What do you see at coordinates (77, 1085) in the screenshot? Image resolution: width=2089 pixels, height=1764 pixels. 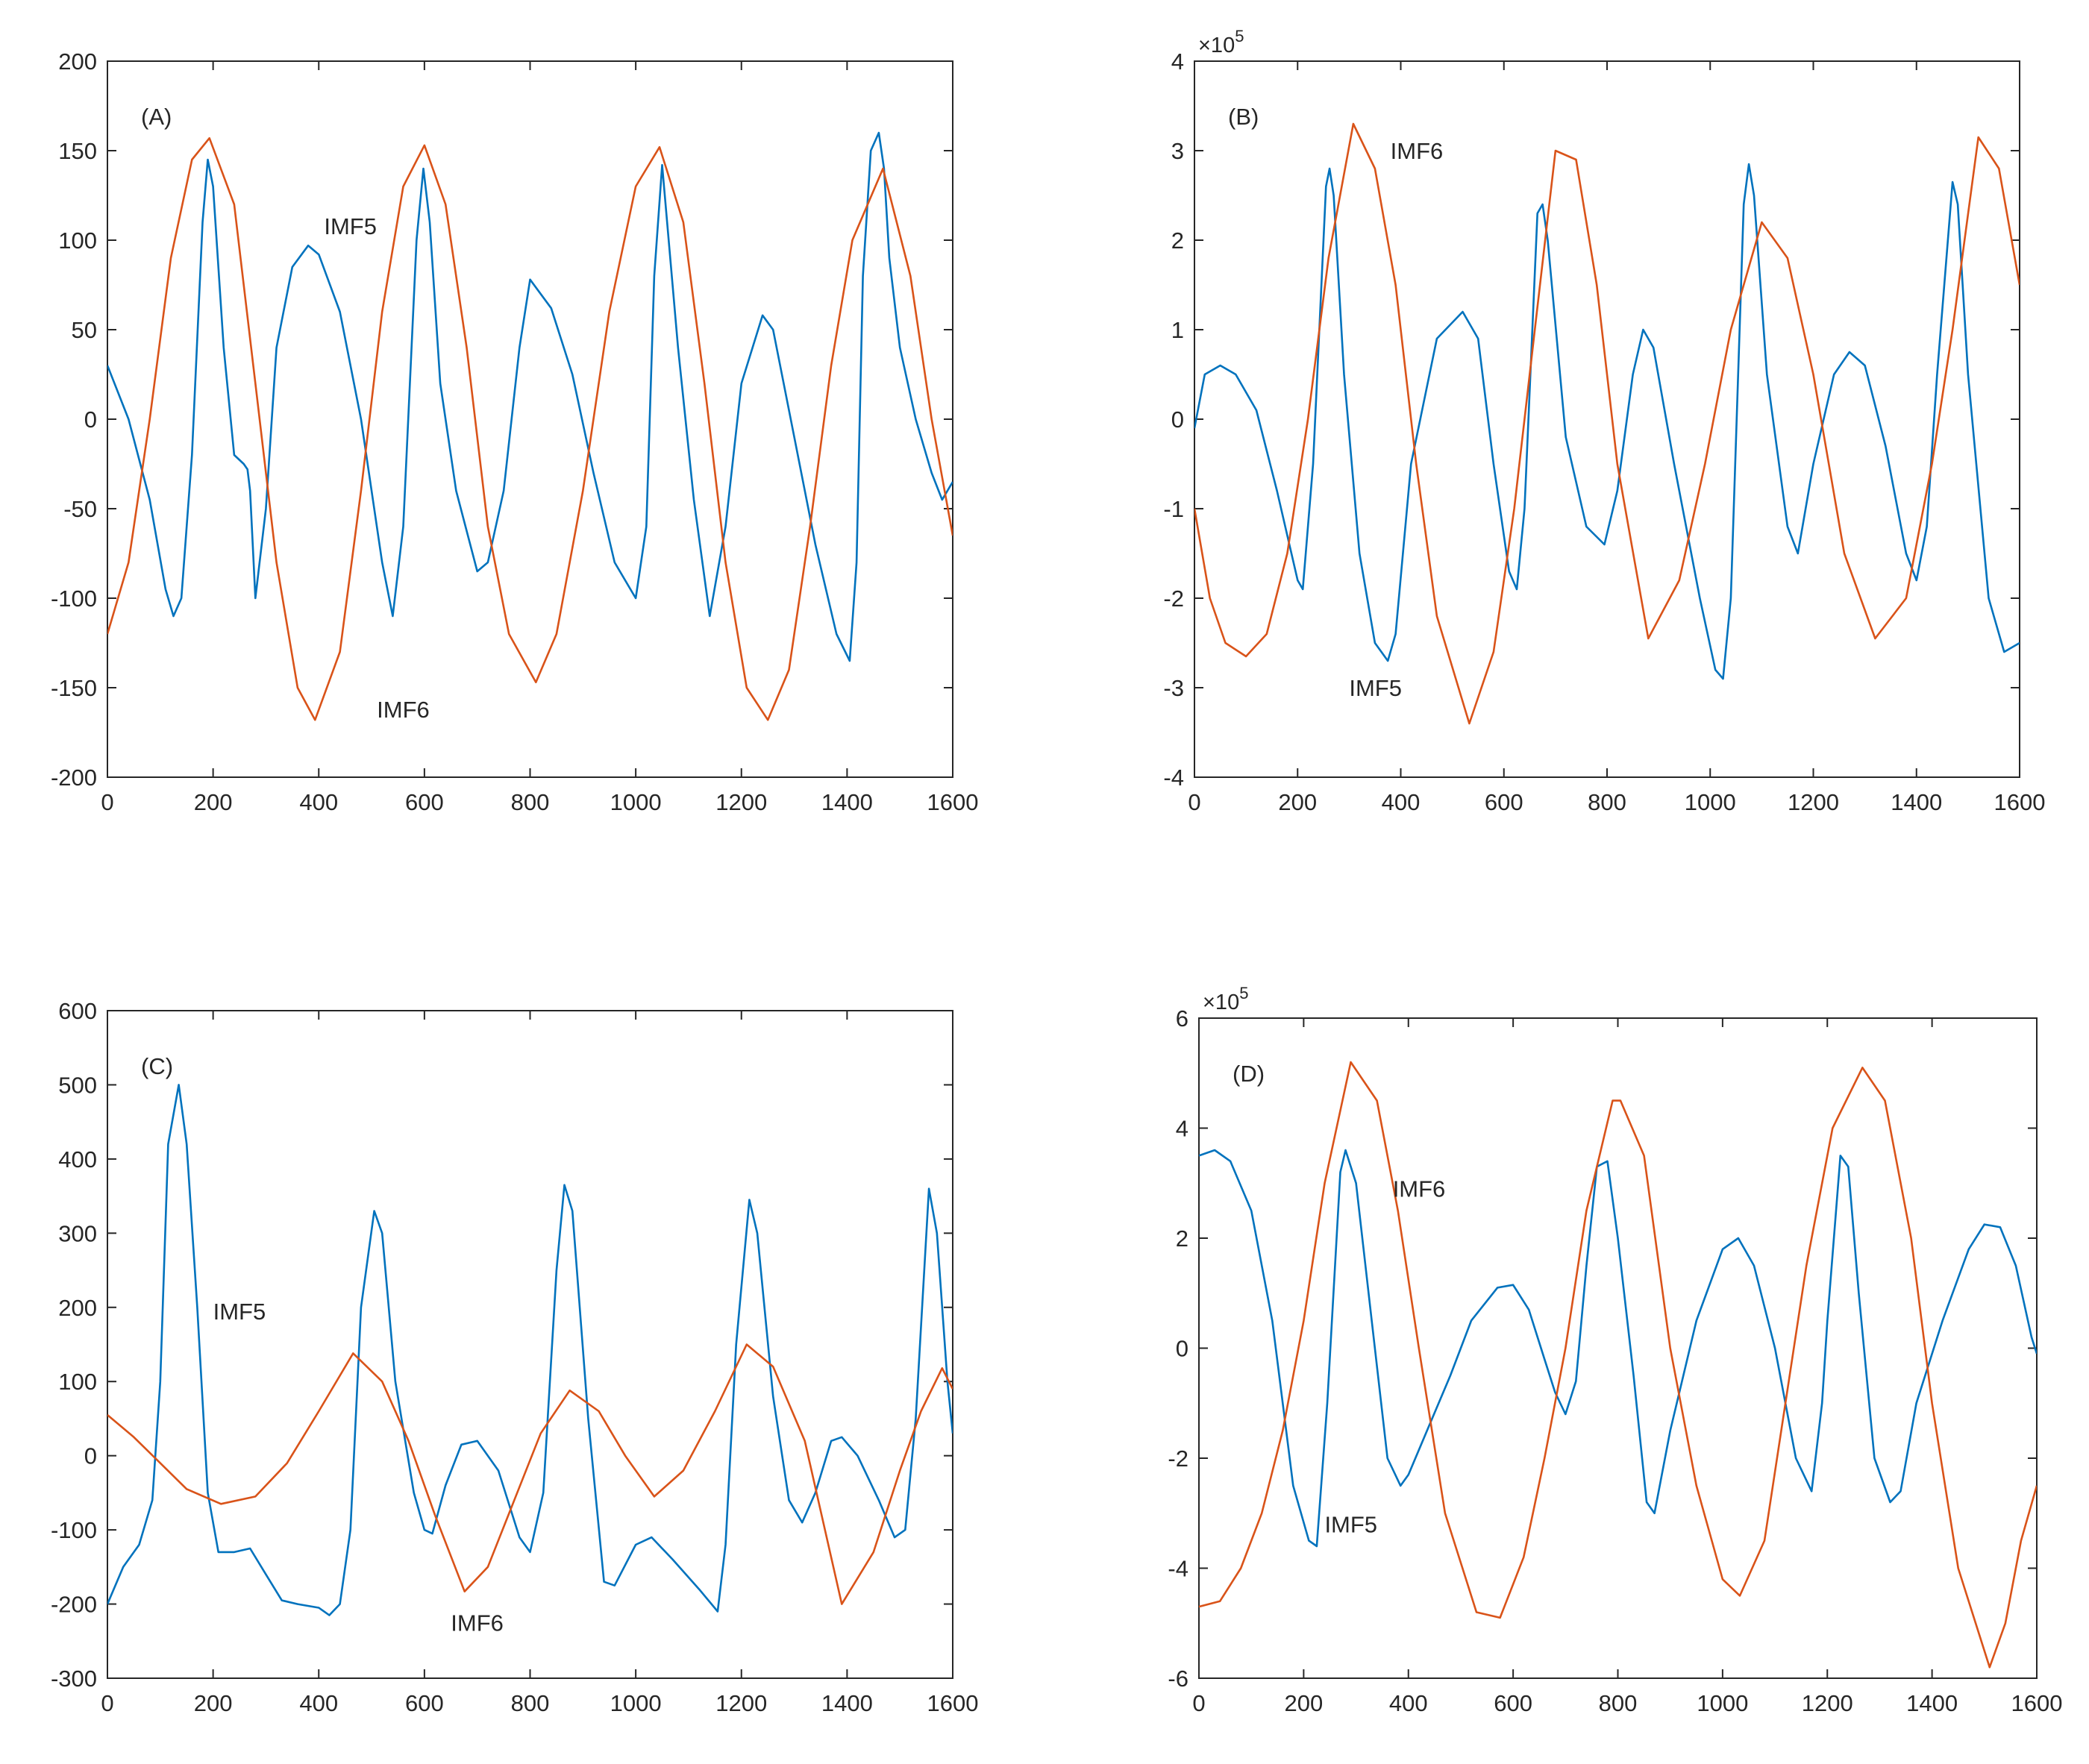 I see `y-tick-label: 500` at bounding box center [77, 1085].